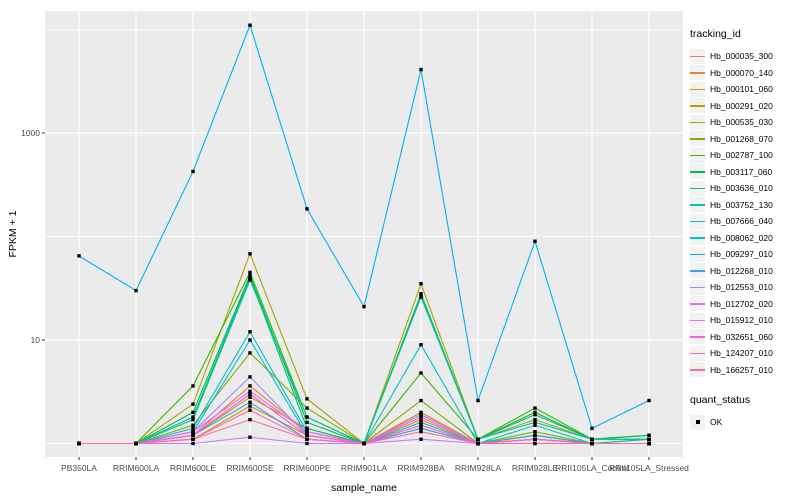 This screenshot has height=500, width=800. I want to click on legend-item-label: Hb_000101_060, so click(741, 89).